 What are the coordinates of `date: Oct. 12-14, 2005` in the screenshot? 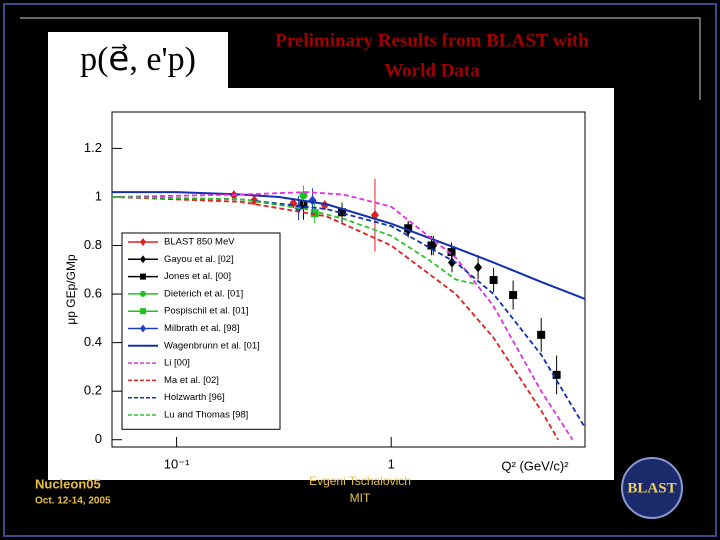 It's located at (73, 501).